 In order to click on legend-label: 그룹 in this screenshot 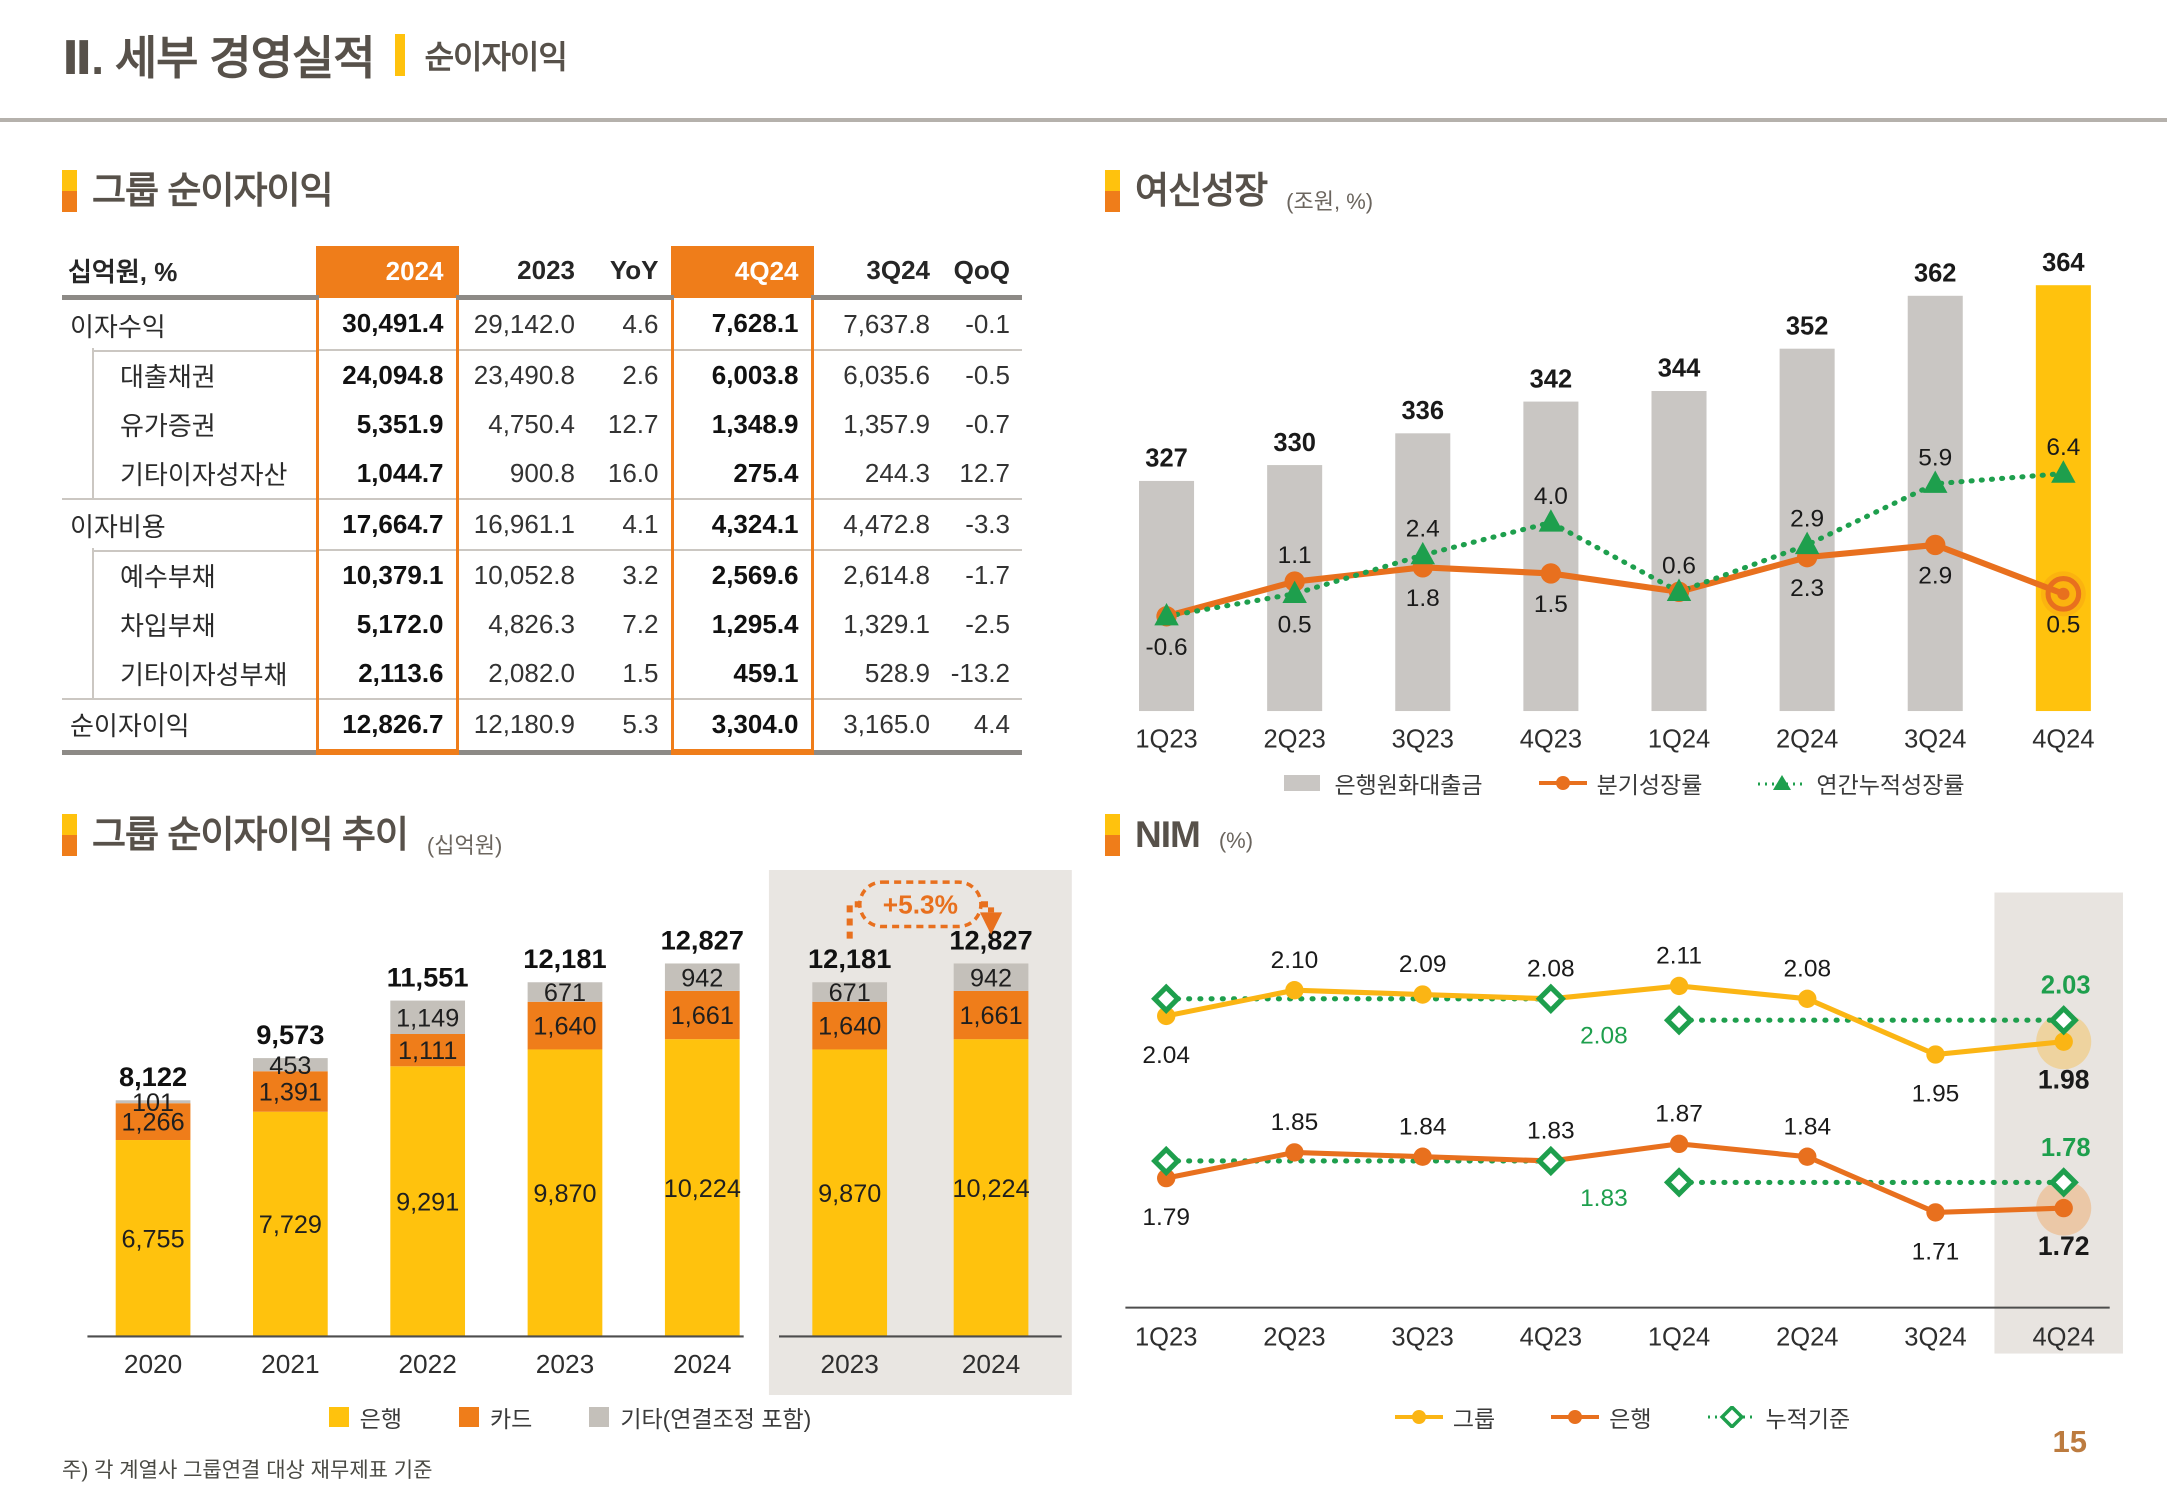, I will do `click(1474, 1419)`.